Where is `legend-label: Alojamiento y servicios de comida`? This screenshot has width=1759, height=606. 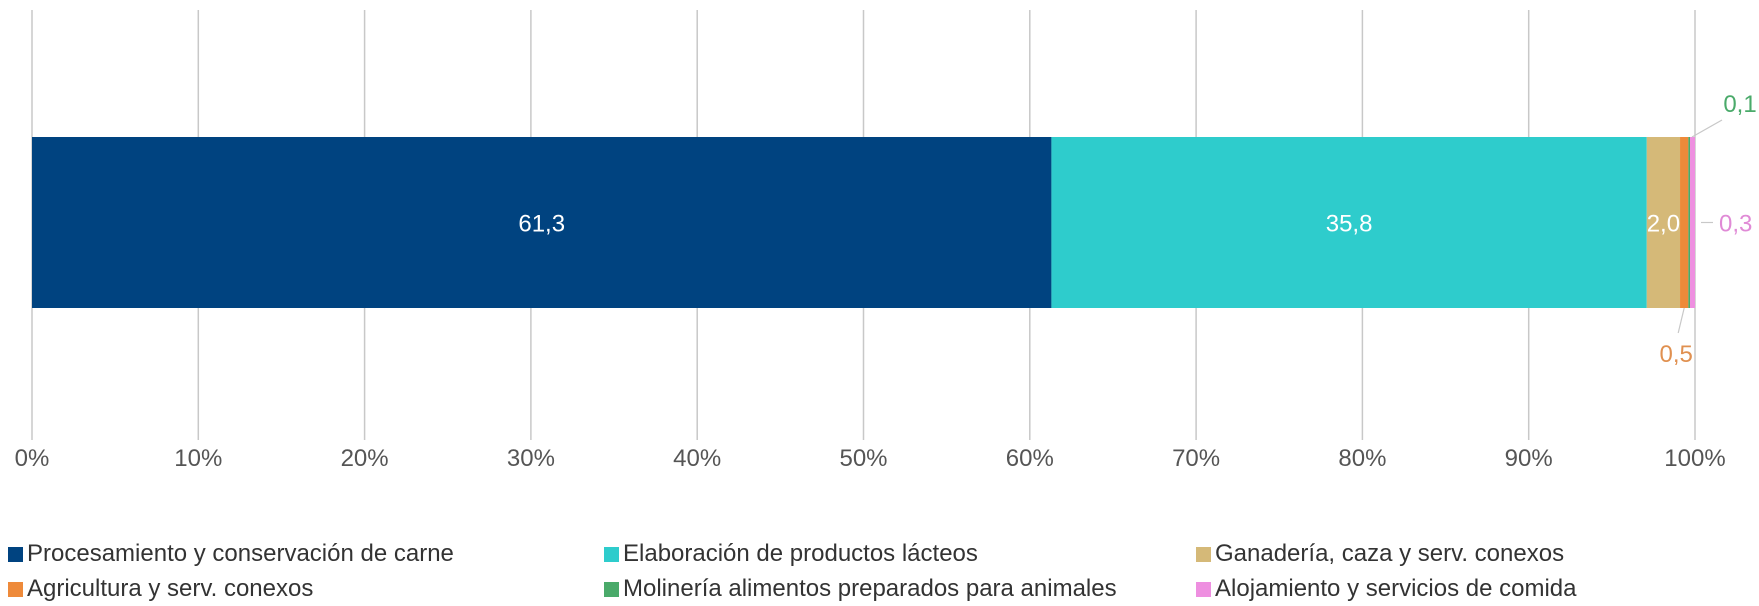
legend-label: Alojamiento y servicios de comida is located at coordinates (1396, 588).